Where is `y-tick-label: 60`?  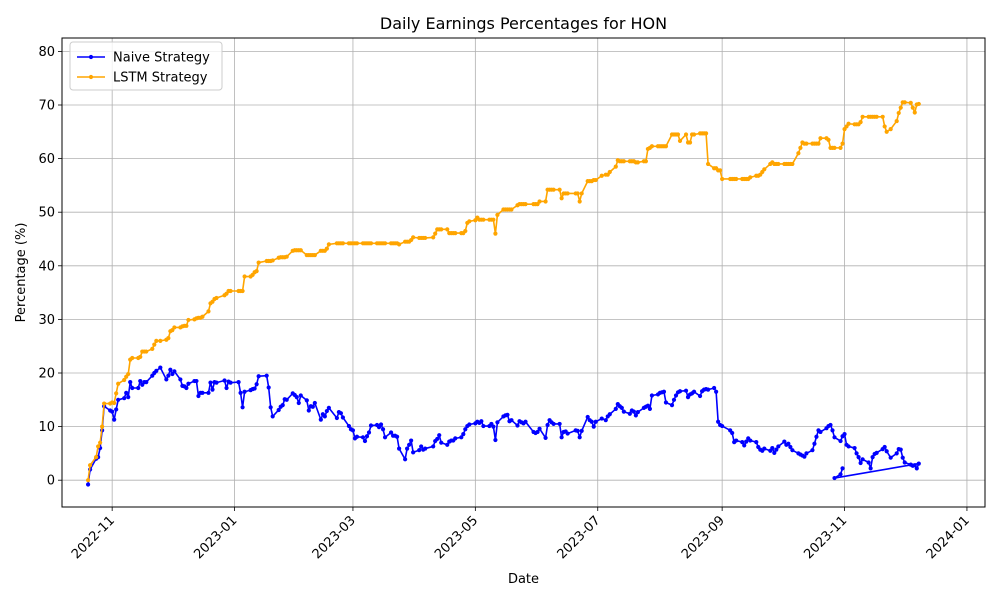 y-tick-label: 60 is located at coordinates (46, 159).